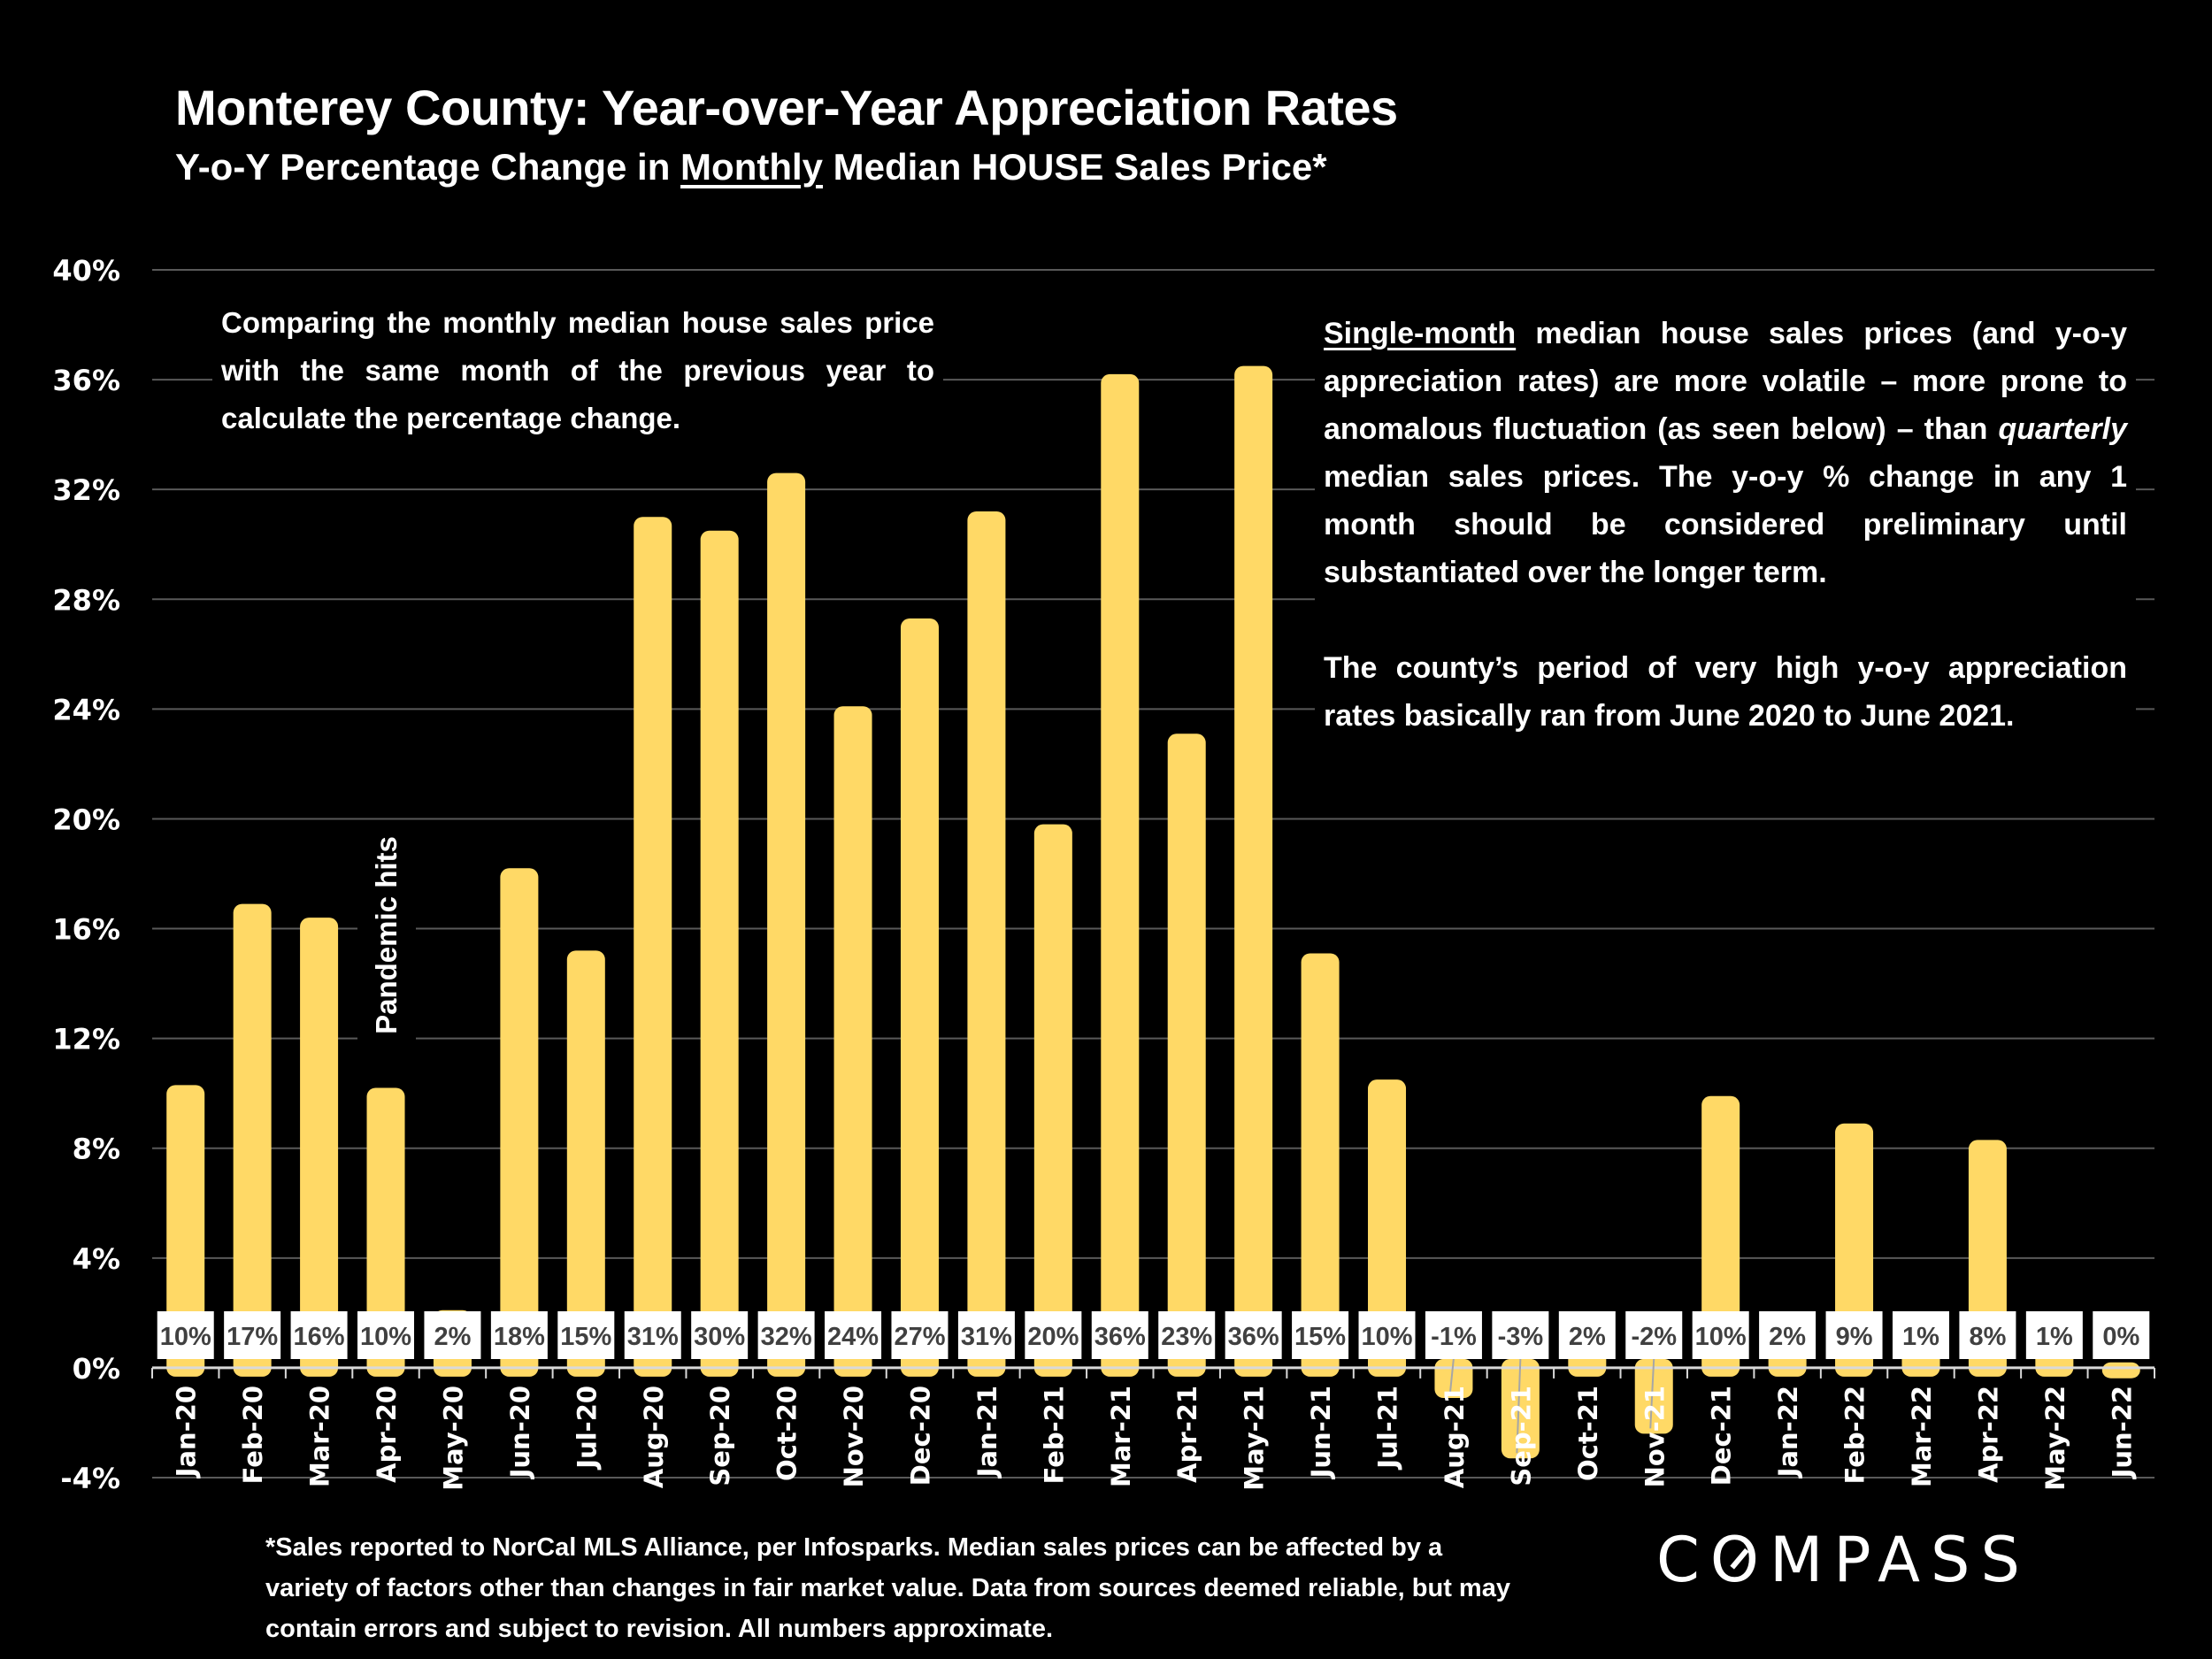  I want to click on x-tick-label: Feb-21, so click(1054, 1435).